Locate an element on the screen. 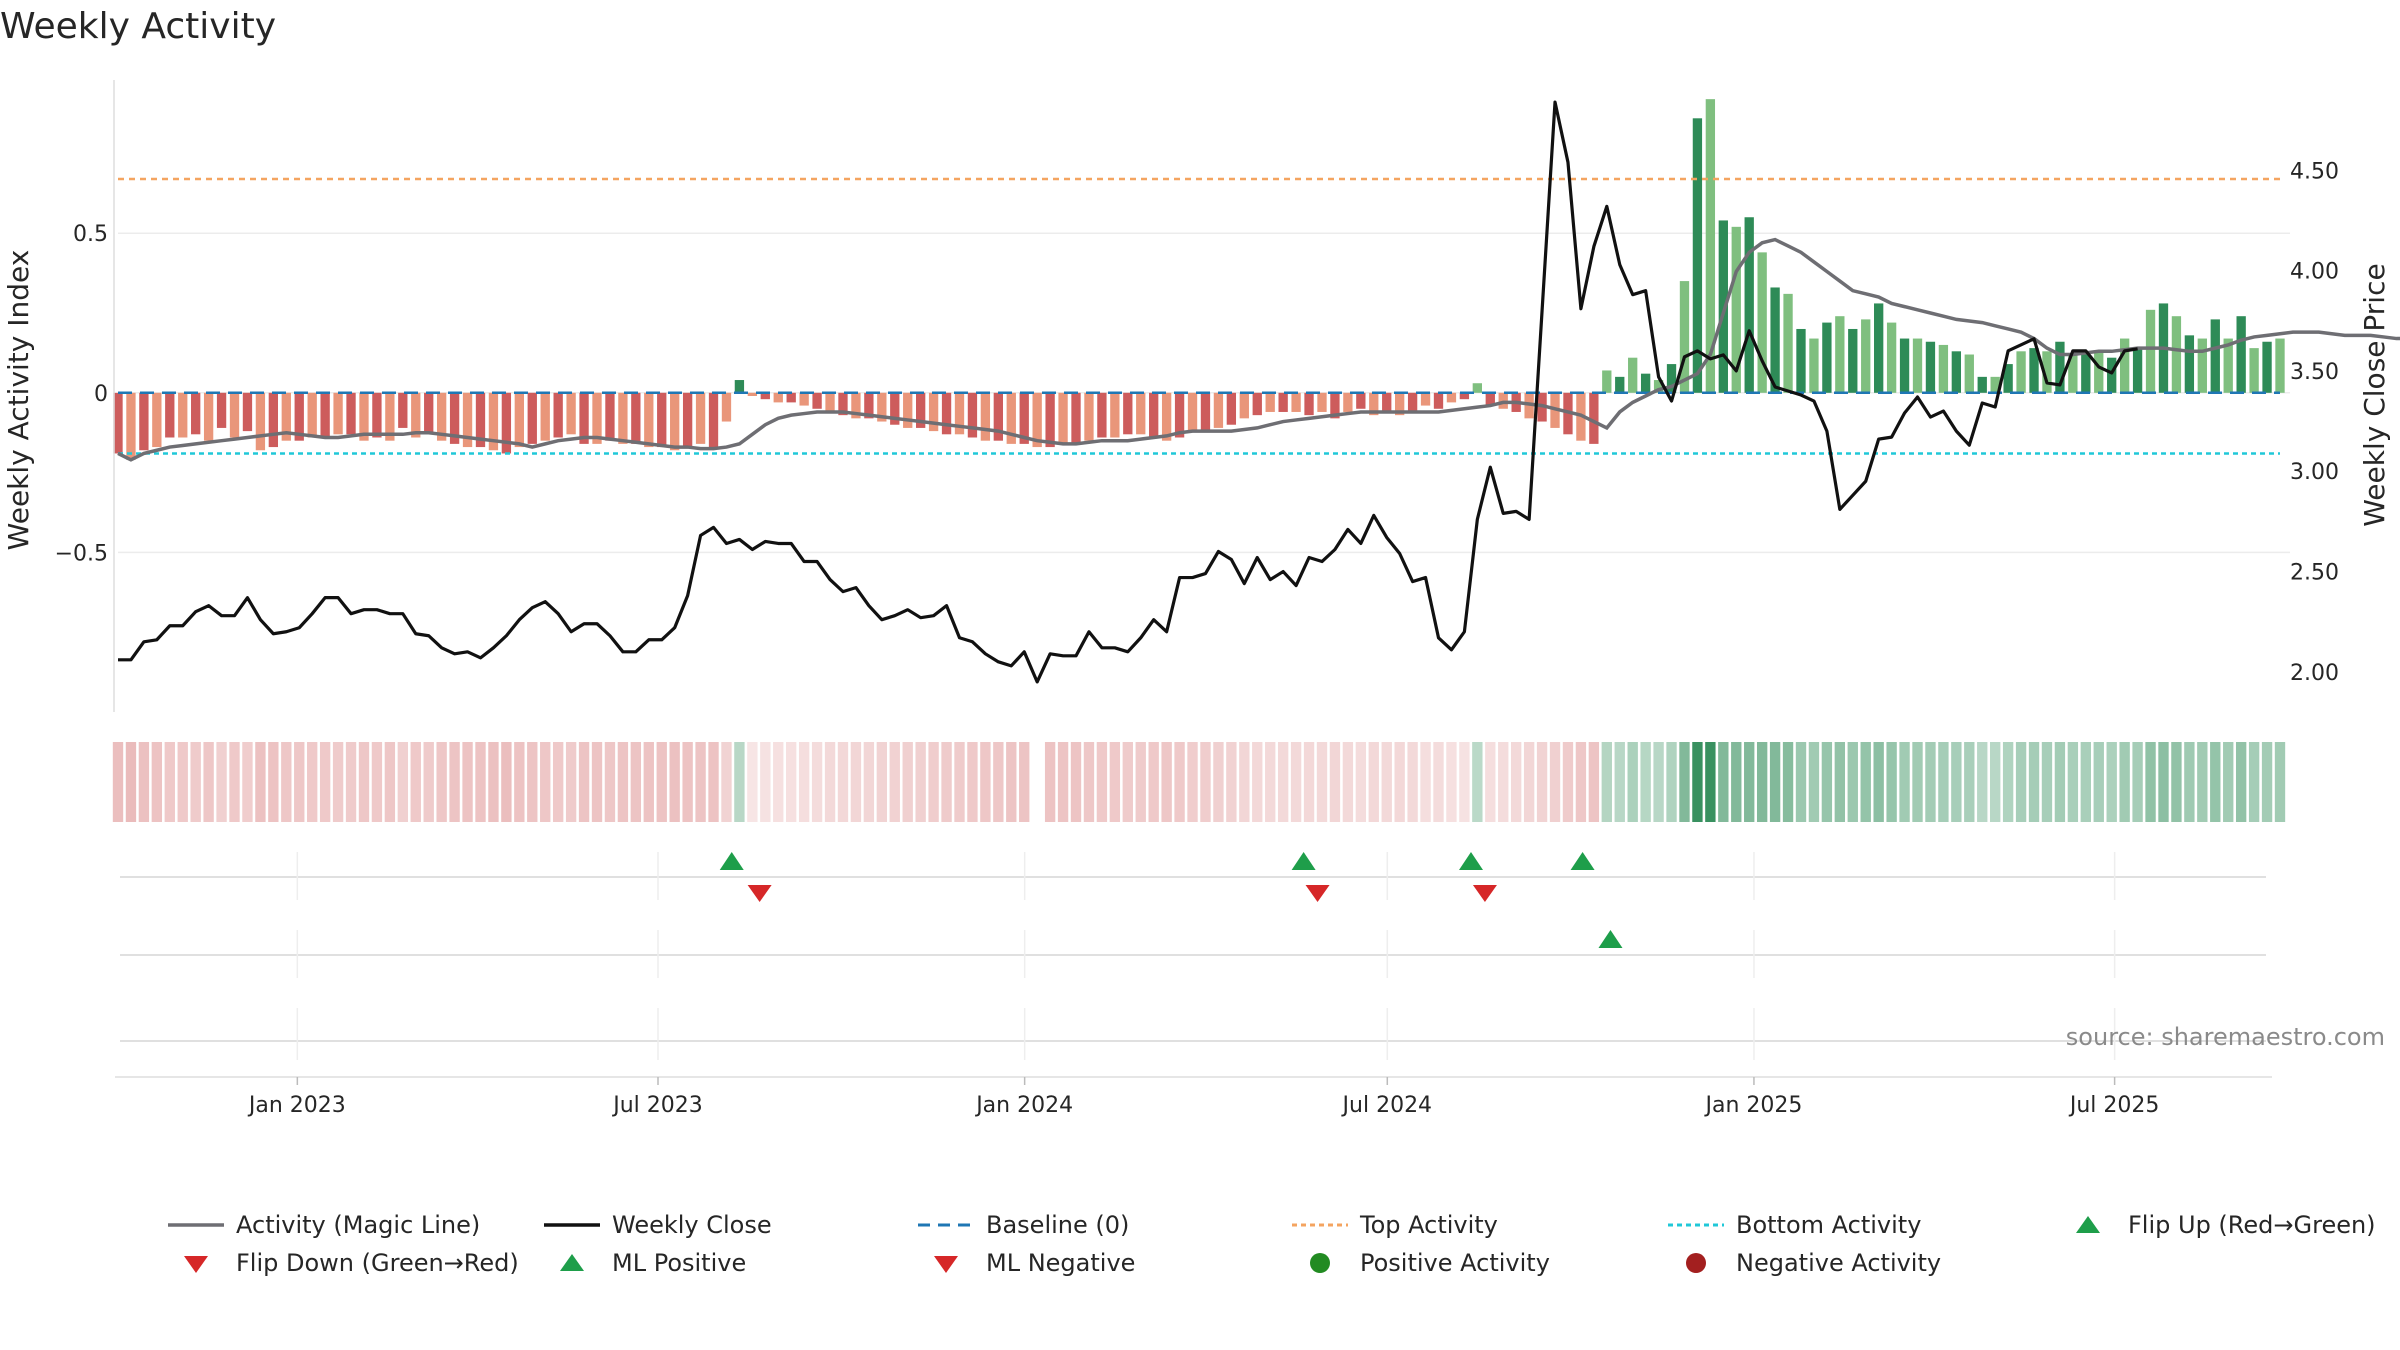 The image size is (2400, 1350). x-tick-label: Jan 2023 is located at coordinates (296, 1105).